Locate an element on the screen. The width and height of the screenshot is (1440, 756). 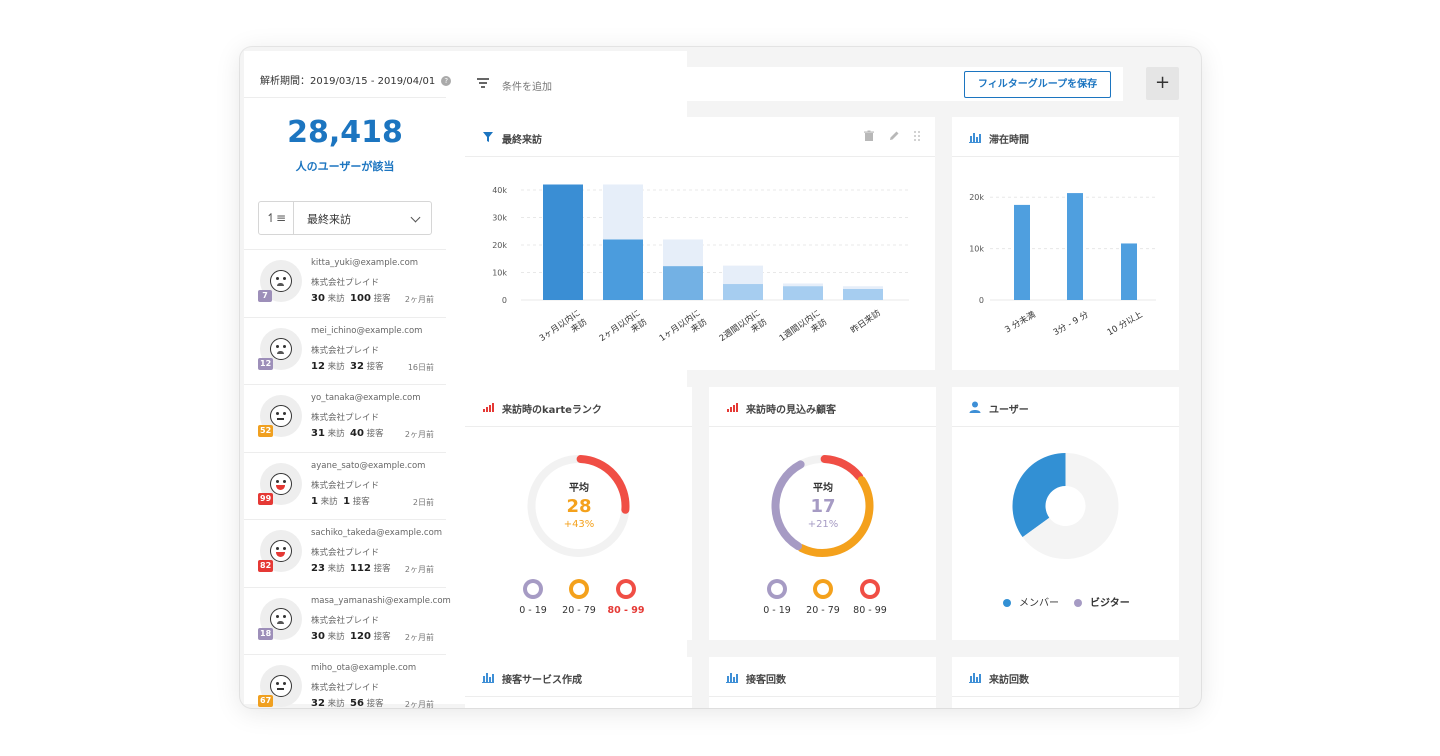
rank-badge: 7 is located at coordinates (265, 296).